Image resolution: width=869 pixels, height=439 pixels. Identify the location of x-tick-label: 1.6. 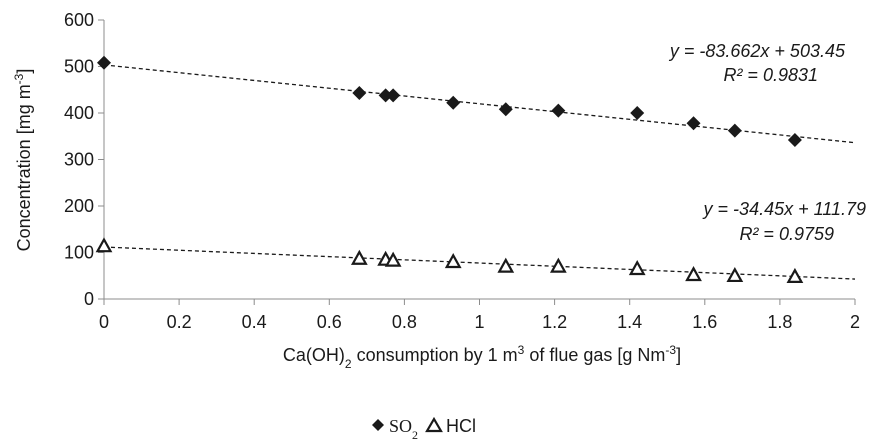
(704, 322).